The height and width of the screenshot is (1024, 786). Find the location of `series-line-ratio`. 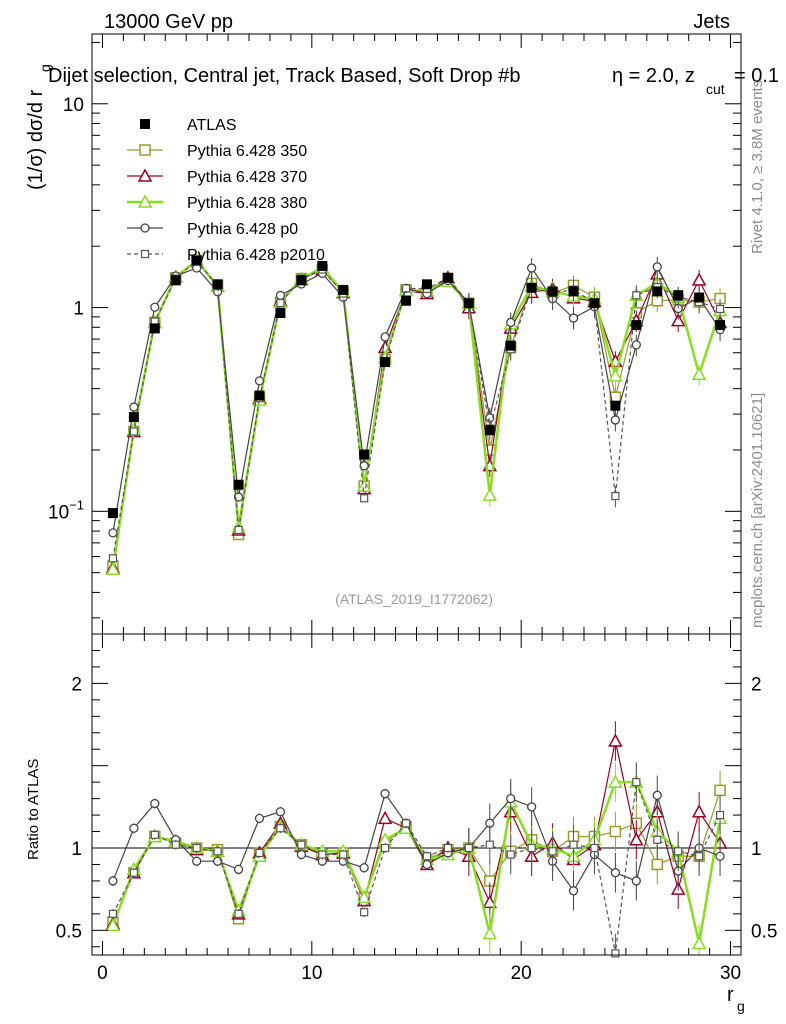

series-line-ratio is located at coordinates (416, 867).